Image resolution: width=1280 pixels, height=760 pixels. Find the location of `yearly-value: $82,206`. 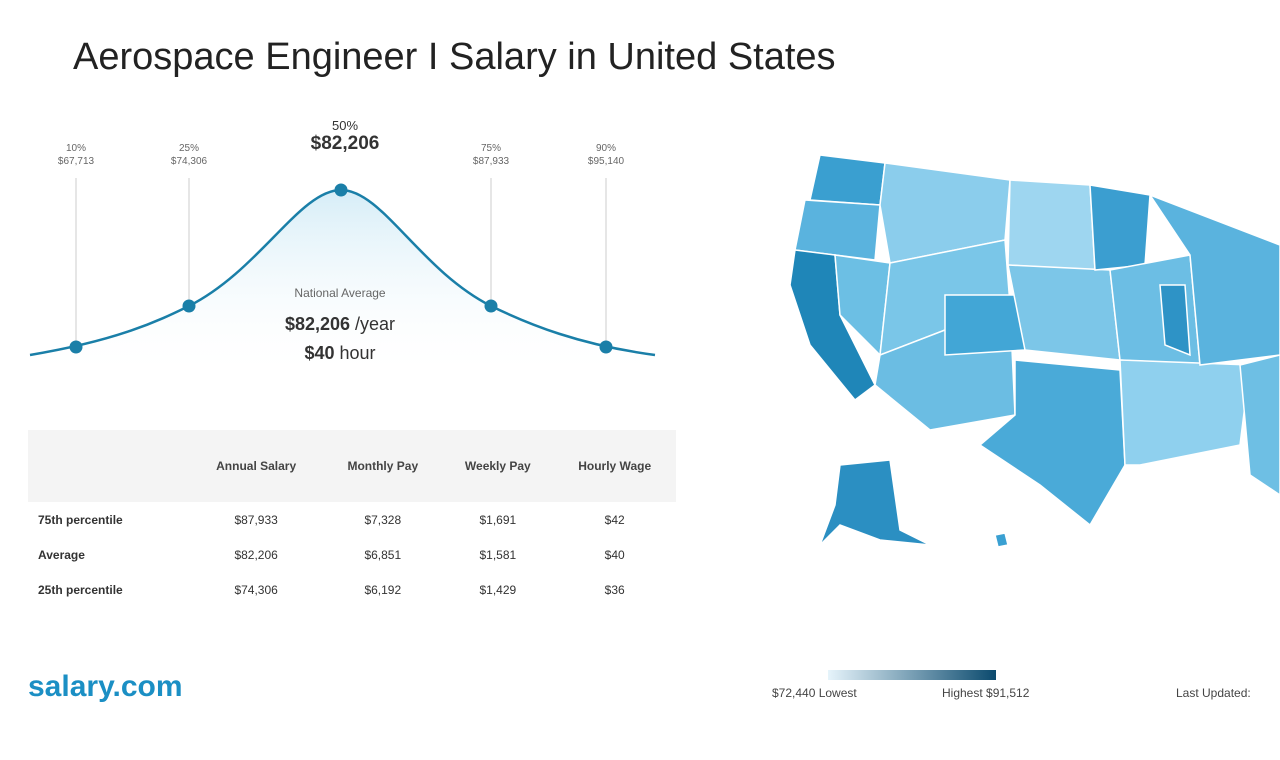

yearly-value: $82,206 is located at coordinates (317, 324).